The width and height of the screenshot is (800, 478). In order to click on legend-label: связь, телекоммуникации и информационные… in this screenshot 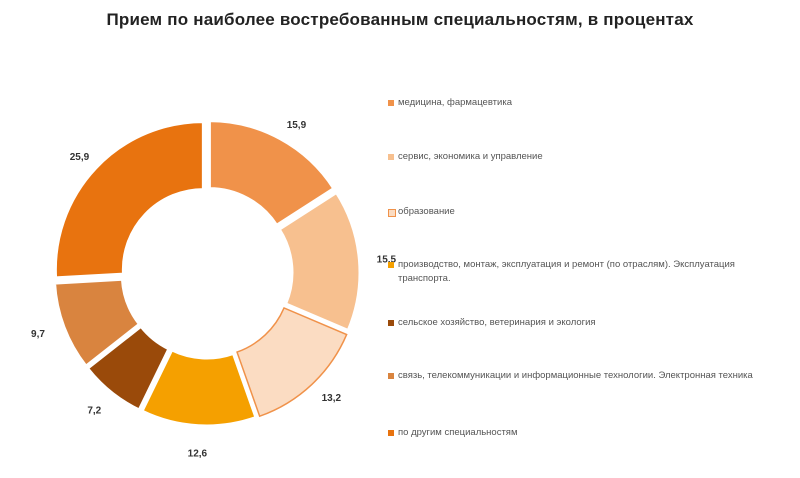, I will do `click(575, 375)`.